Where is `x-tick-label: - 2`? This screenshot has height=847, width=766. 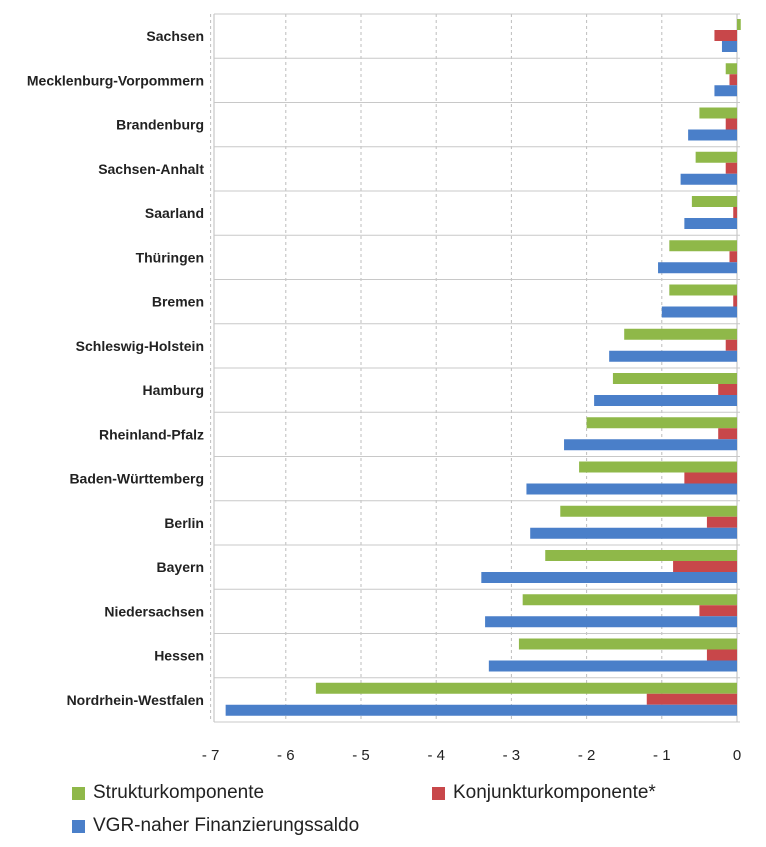 x-tick-label: - 2 is located at coordinates (587, 755).